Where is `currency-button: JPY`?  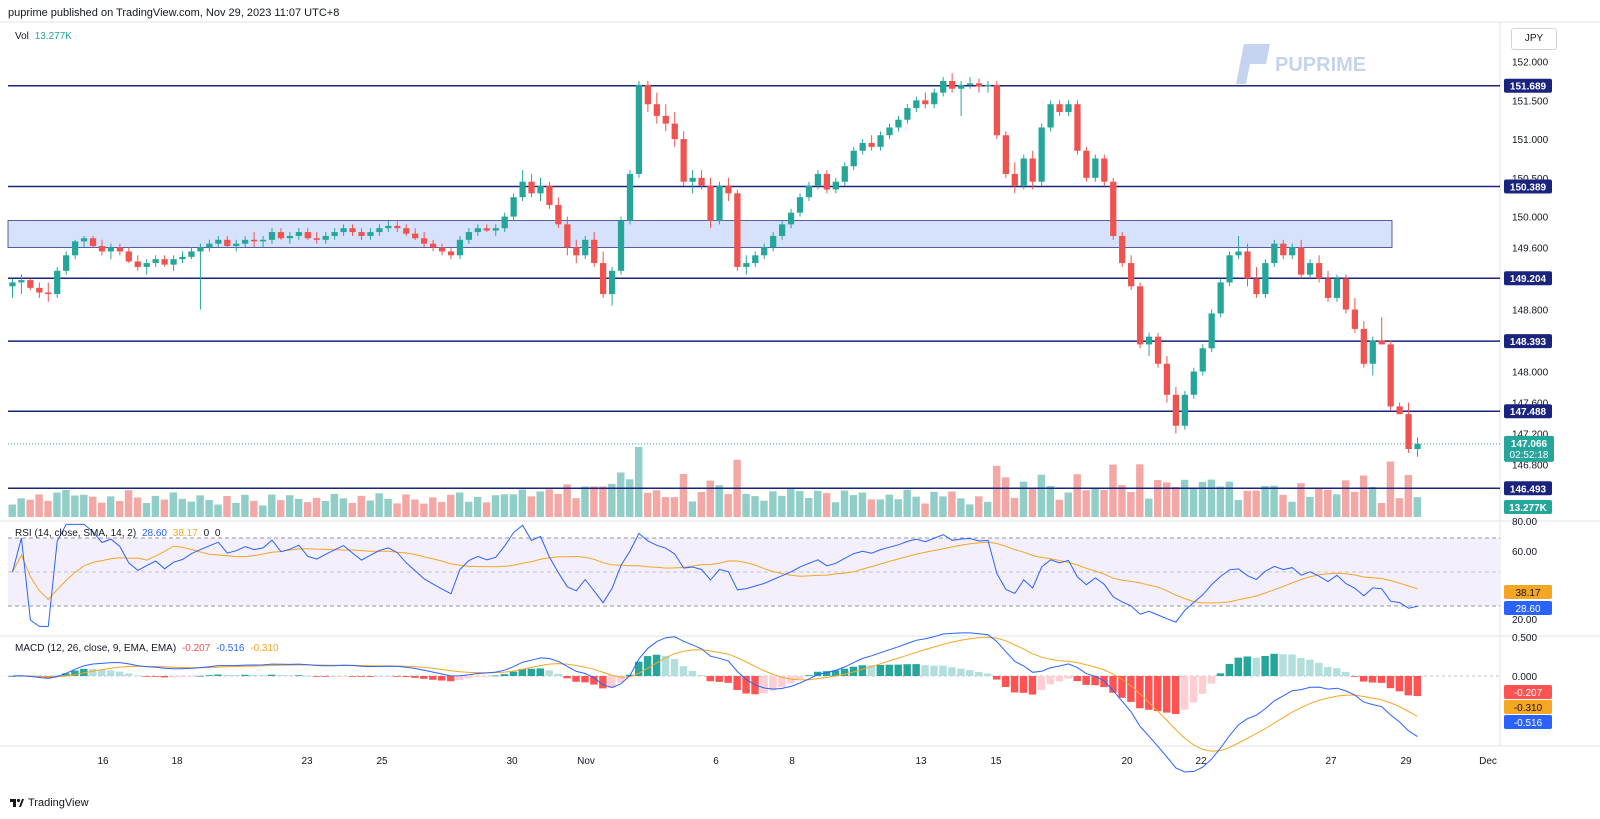
currency-button: JPY is located at coordinates (1534, 39).